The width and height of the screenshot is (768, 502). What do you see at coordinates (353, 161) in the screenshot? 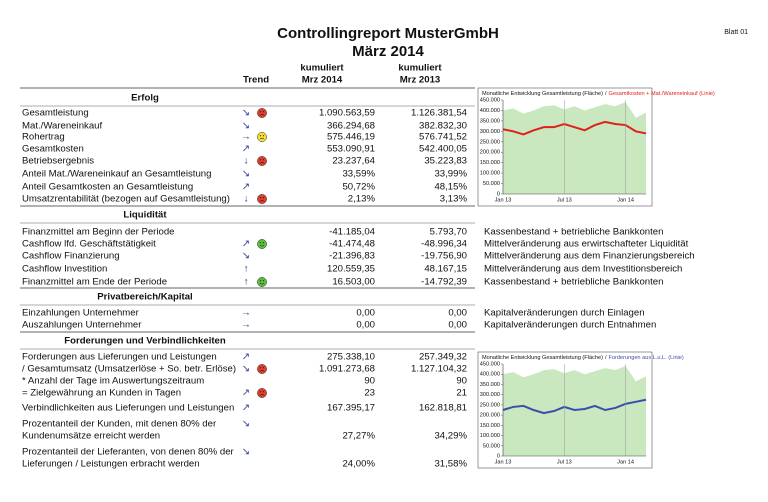
I see `value-current: 23.237,64` at bounding box center [353, 161].